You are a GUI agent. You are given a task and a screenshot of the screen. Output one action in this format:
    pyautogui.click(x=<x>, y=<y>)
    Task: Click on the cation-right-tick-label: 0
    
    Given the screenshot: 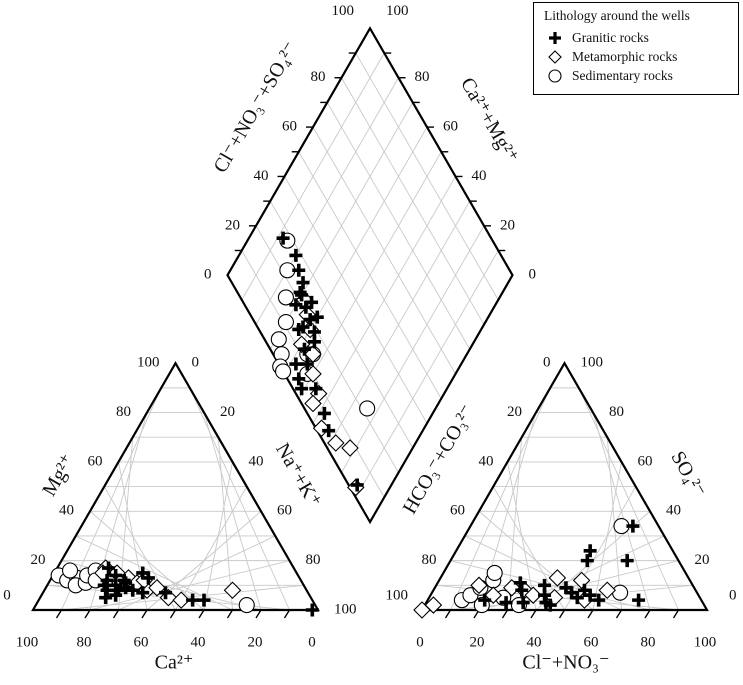 What is the action you would take?
    pyautogui.click(x=196, y=363)
    